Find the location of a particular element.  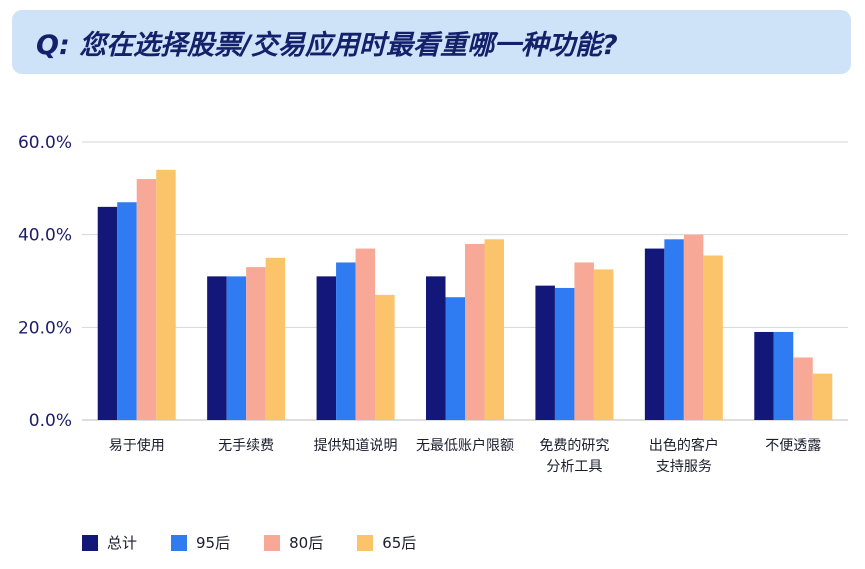

question-banner: Q: 您在选择股票/交易应用时最看重哪一种功能? is located at coordinates (431, 42).